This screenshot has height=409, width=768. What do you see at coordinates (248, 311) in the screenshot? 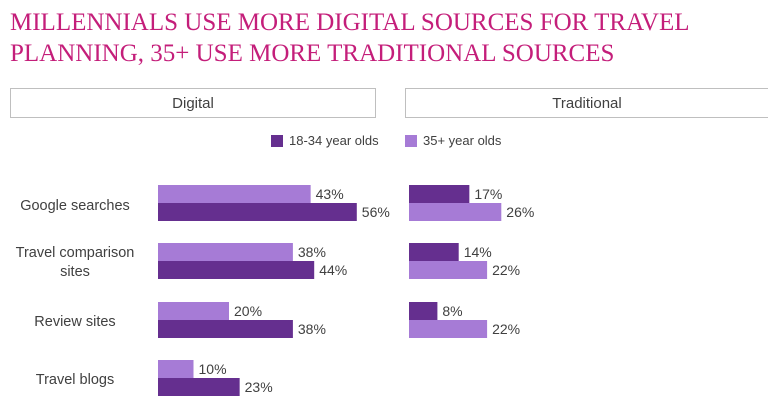
I see `data-label-digital-35-year-olds-3: 20%` at bounding box center [248, 311].